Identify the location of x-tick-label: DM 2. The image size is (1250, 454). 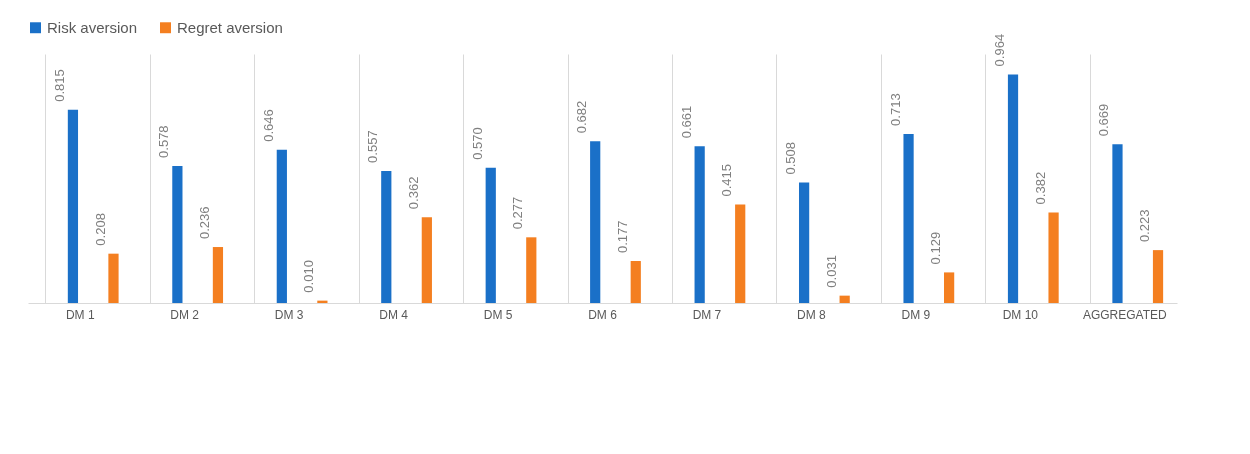
(185, 314).